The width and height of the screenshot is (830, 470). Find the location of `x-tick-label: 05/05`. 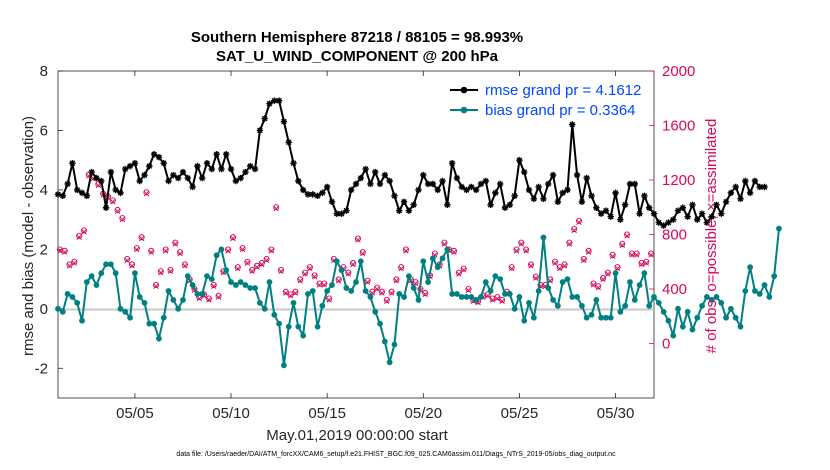

x-tick-label: 05/05 is located at coordinates (135, 413).